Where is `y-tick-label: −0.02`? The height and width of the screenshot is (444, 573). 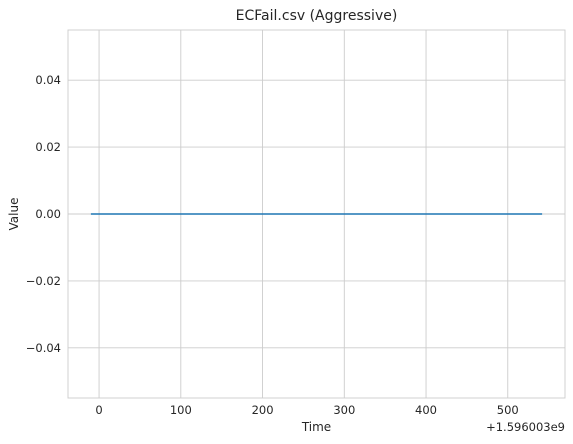 y-tick-label: −0.02 is located at coordinates (43, 281).